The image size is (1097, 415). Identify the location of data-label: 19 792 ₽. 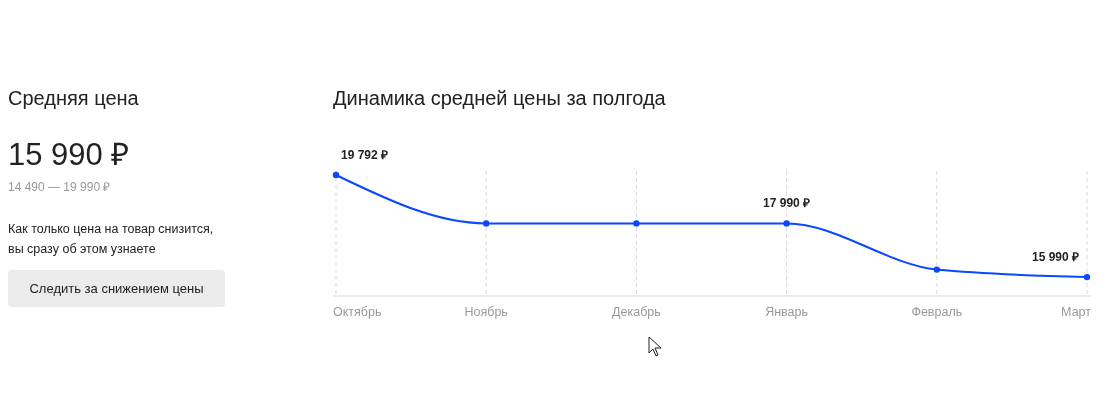
(365, 155).